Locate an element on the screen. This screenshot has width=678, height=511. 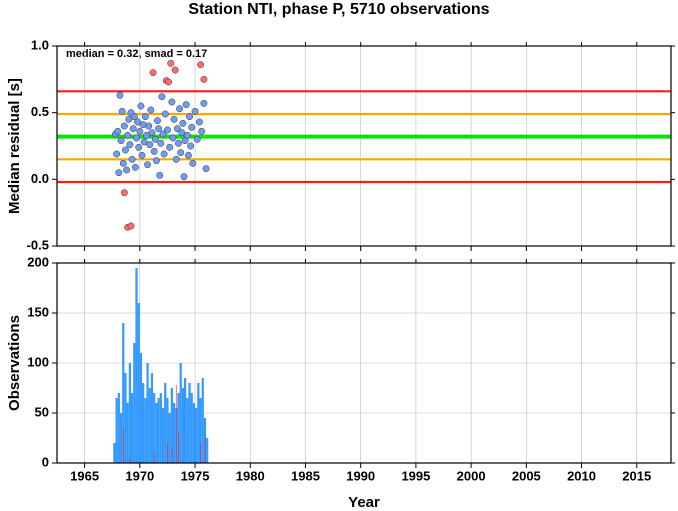
x-tick-label: 2005 is located at coordinates (526, 475).